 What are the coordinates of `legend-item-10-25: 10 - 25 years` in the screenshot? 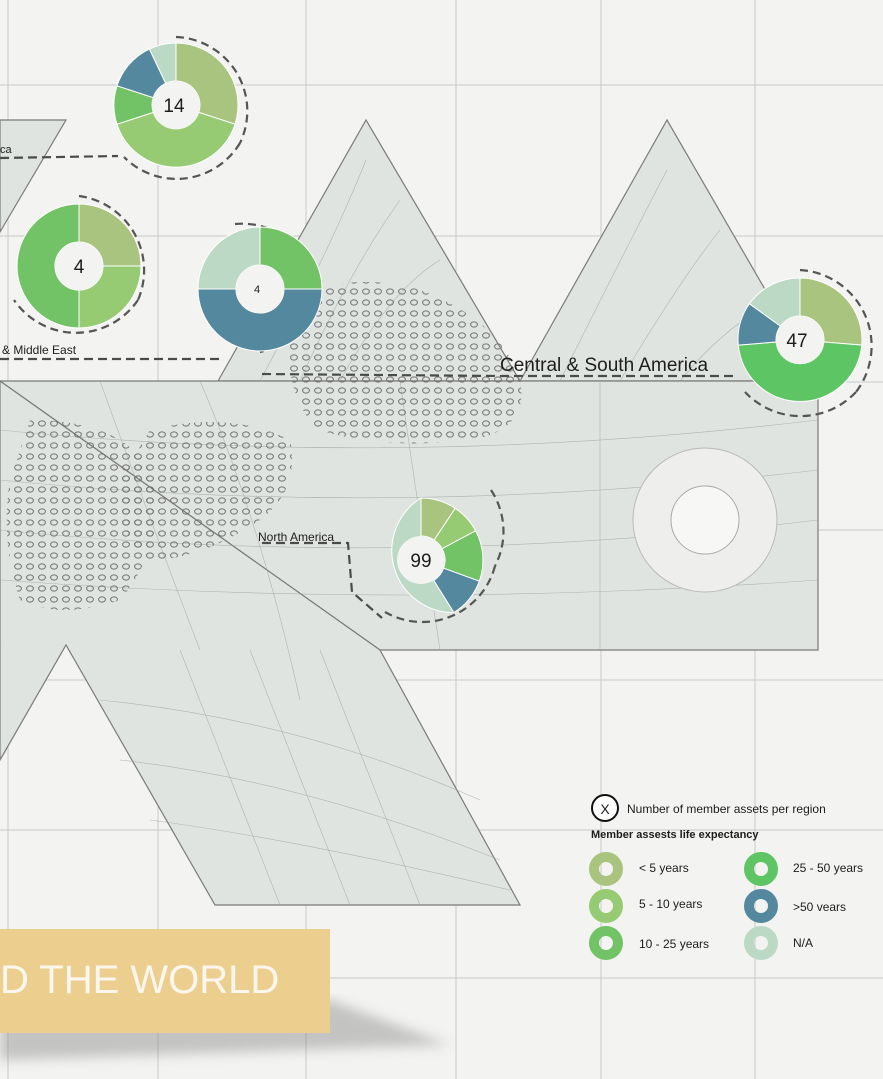 It's located at (649, 943).